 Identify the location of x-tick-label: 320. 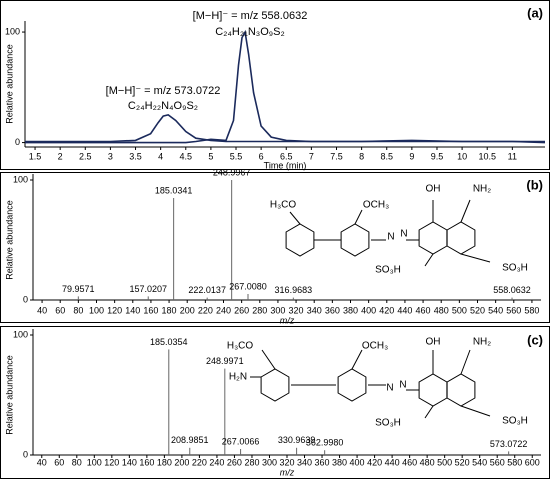
(296, 310).